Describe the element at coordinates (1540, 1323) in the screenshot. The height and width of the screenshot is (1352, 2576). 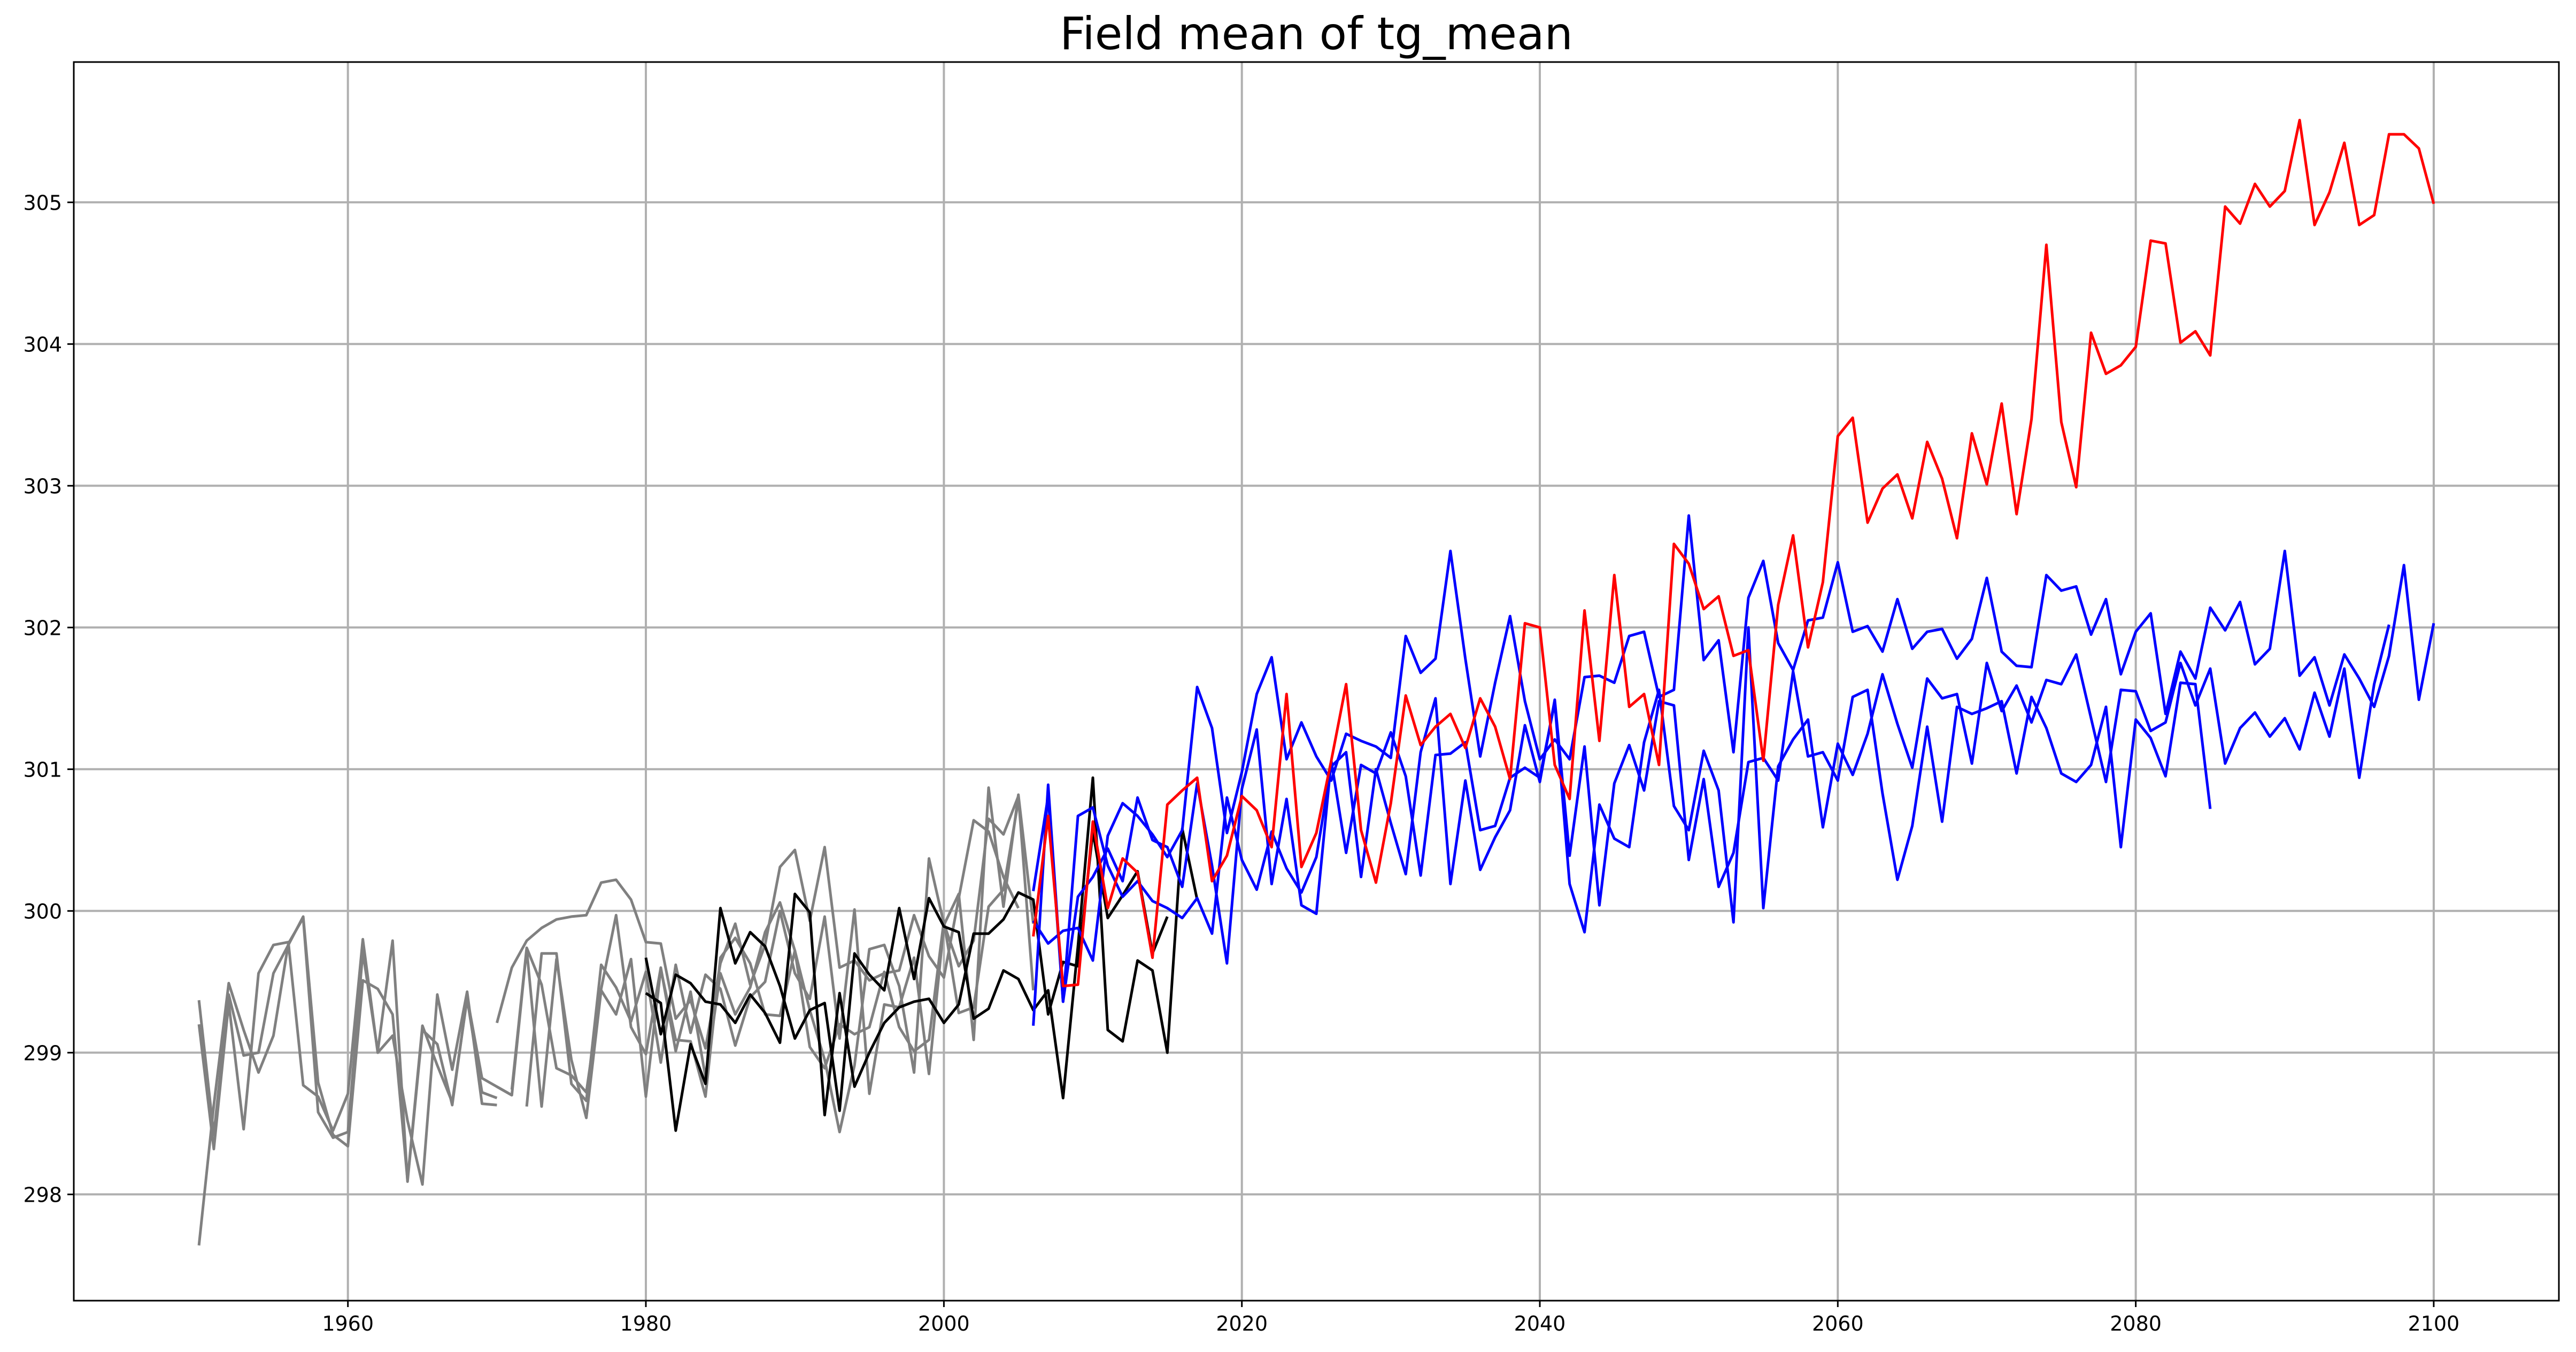
I see `x-tick-label: 2040` at that location.